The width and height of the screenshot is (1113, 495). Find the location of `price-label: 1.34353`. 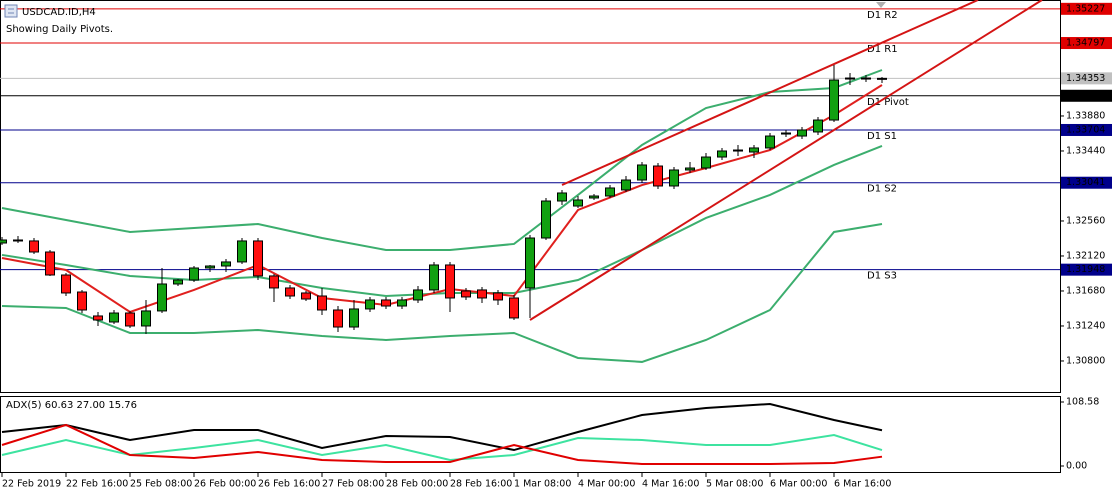

price-label: 1.34353 is located at coordinates (1085, 78).